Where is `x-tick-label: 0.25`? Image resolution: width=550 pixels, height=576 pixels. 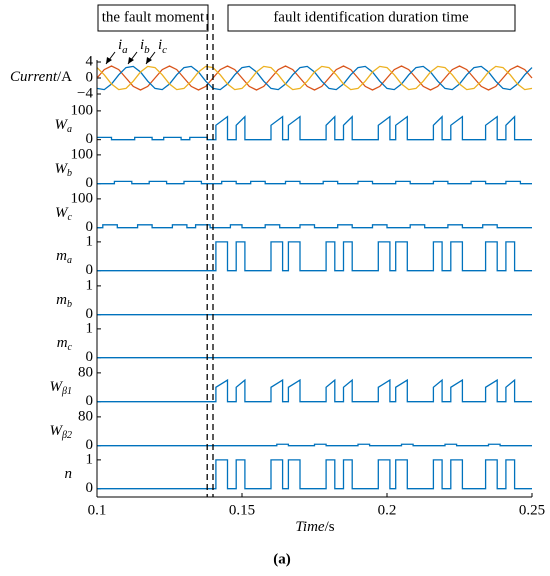 x-tick-label: 0.25 is located at coordinates (532, 510).